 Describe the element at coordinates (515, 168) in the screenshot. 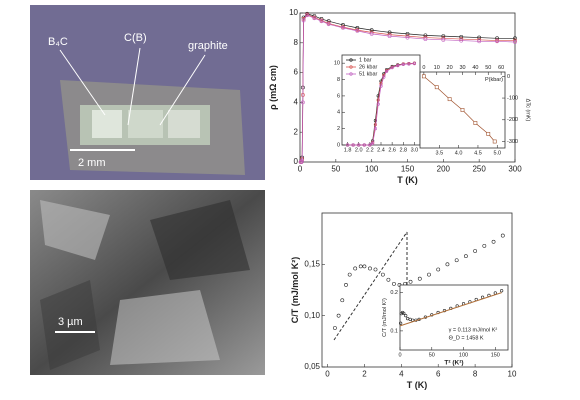

I see `x-tick-label: 300` at that location.